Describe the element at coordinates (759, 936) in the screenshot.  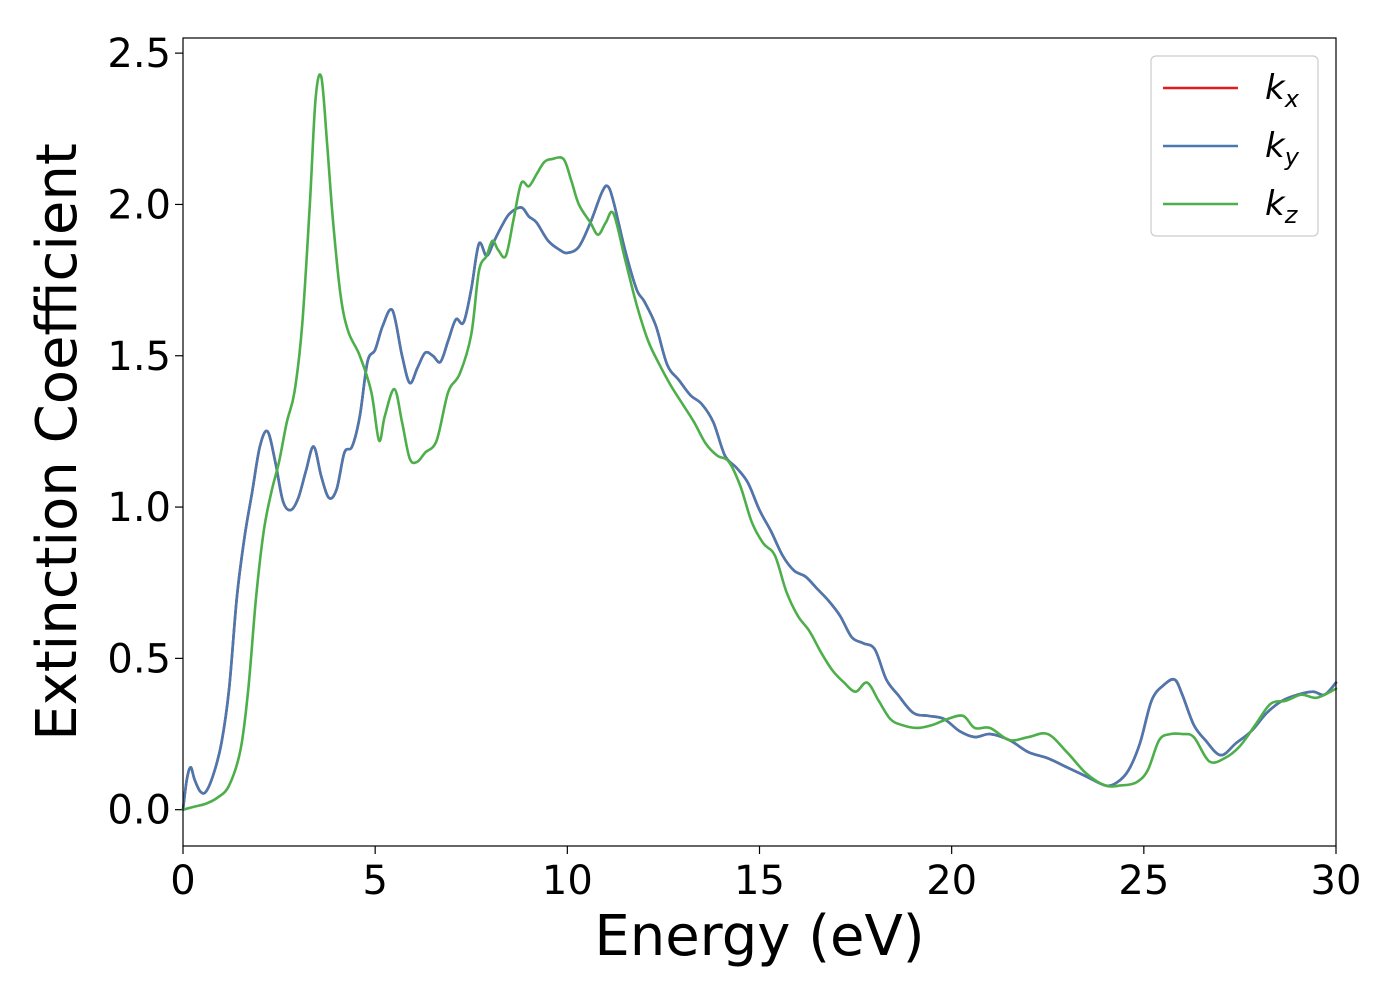
I see `x-axis-title: Energy (eV)` at that location.